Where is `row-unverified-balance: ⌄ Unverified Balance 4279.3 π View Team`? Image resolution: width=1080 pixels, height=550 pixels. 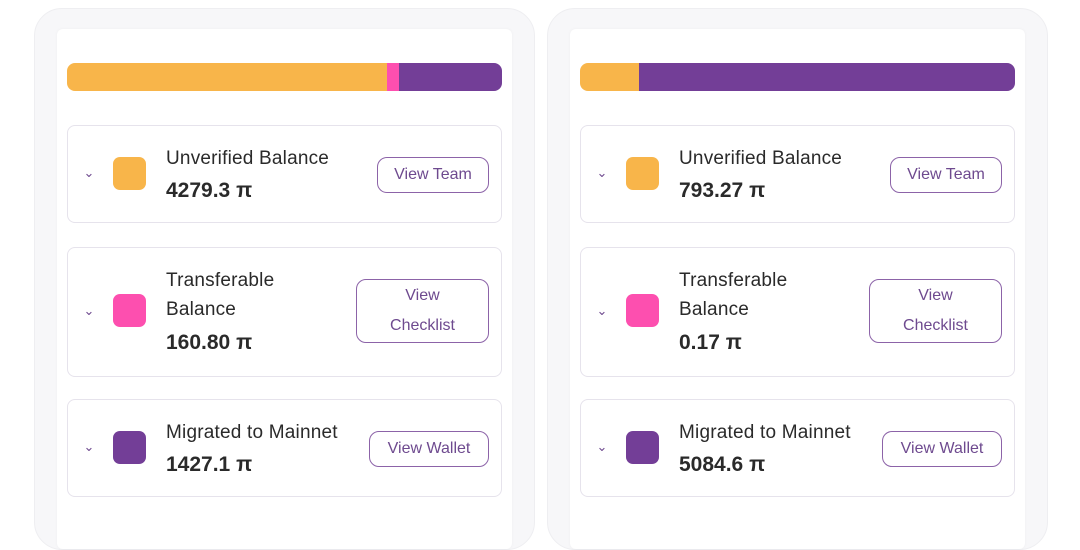
row-unverified-balance: ⌄ Unverified Balance 4279.3 π View Team is located at coordinates (284, 174).